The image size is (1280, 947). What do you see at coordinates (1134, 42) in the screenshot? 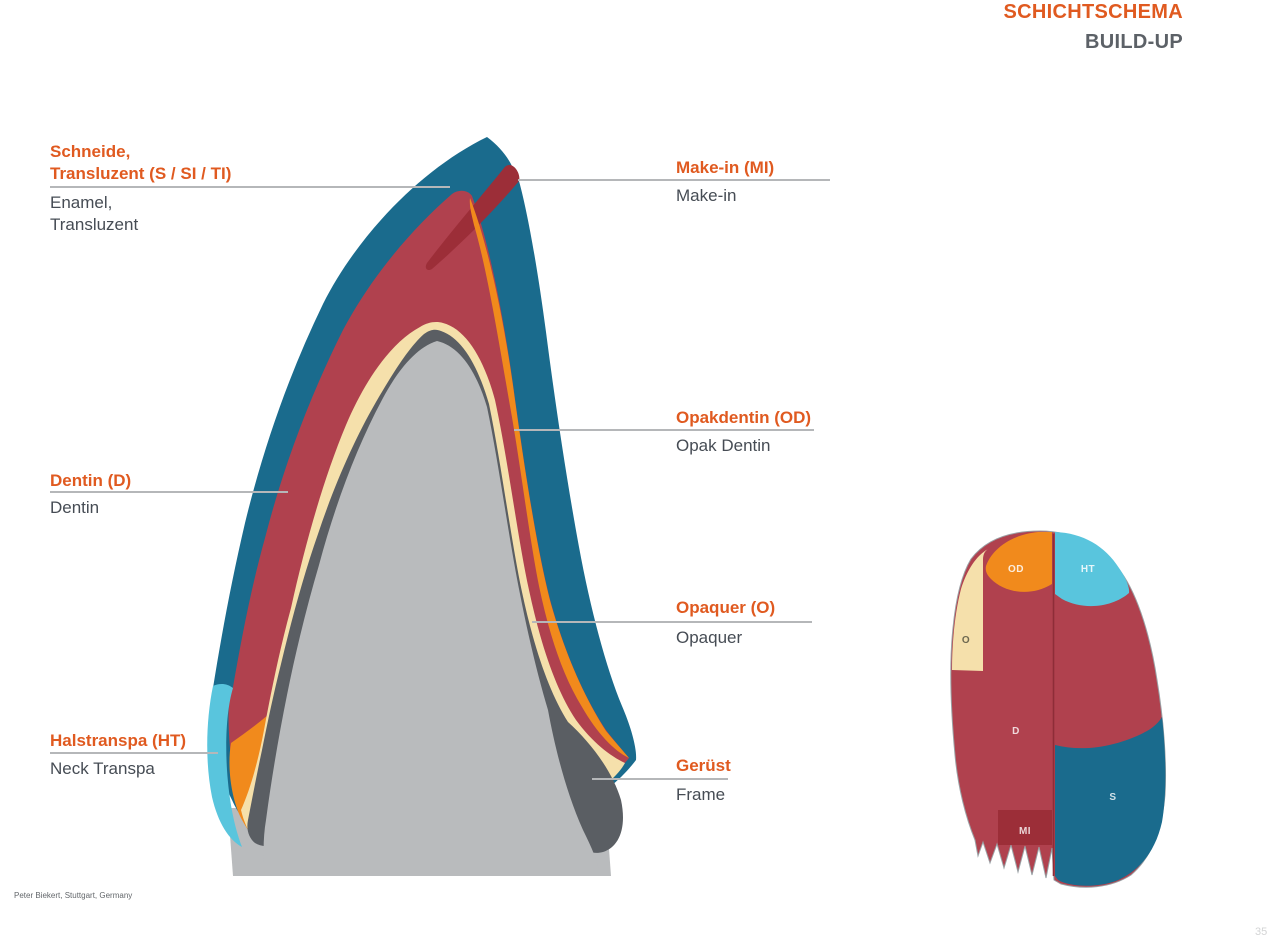
I see `title-english: BUILD-UP` at bounding box center [1134, 42].